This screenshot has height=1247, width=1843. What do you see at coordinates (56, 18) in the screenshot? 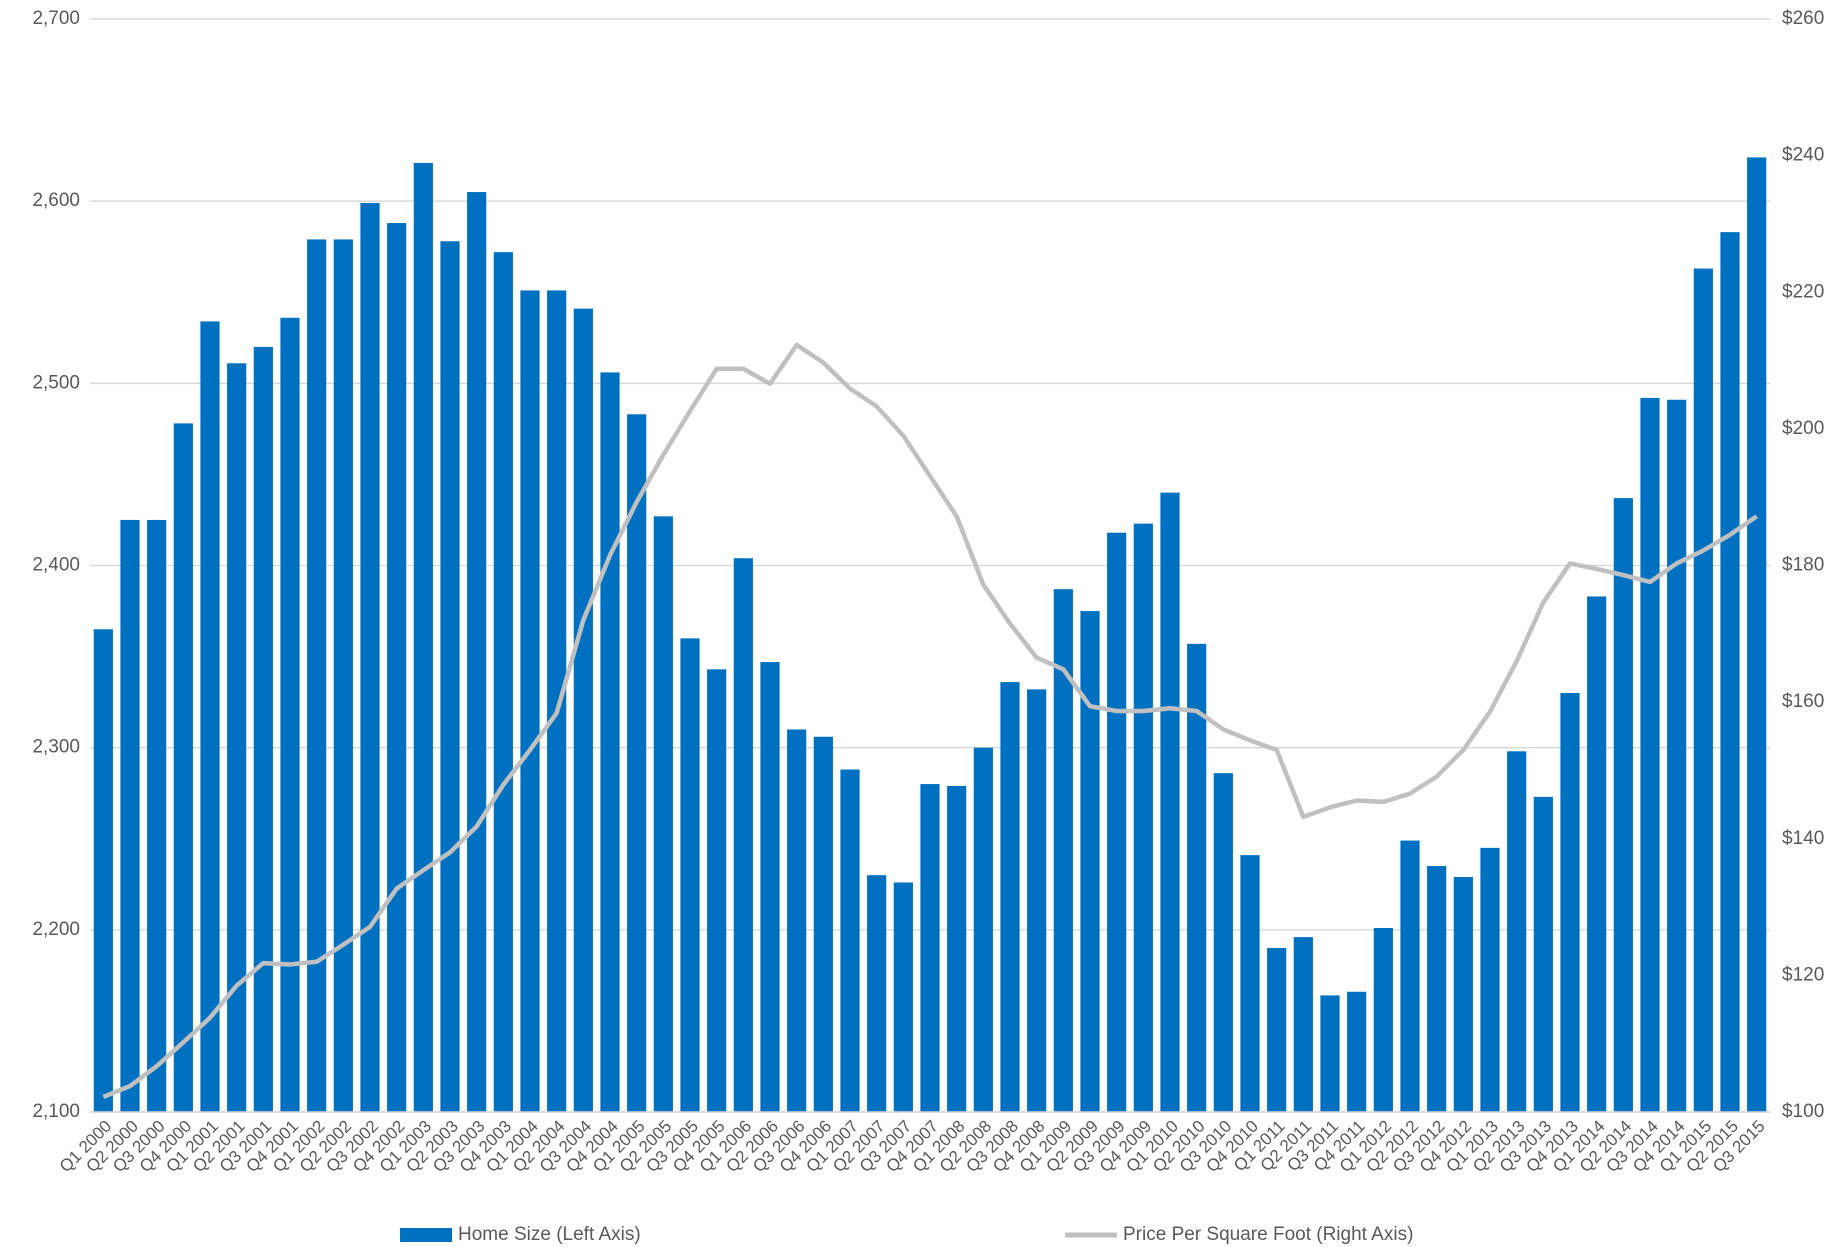
I see `y-tick-label: 2,700` at bounding box center [56, 18].